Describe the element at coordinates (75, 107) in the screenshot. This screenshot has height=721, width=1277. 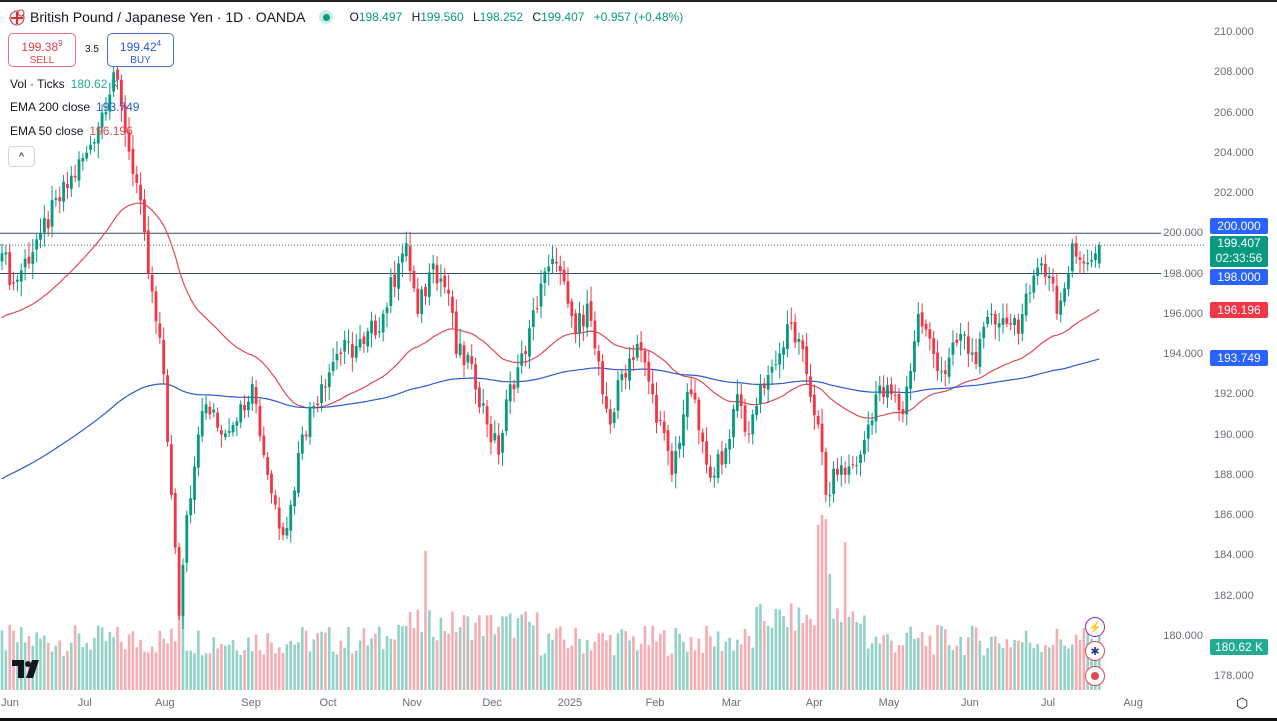
I see `legend-ema200: EMA 200 close 193.749` at that location.